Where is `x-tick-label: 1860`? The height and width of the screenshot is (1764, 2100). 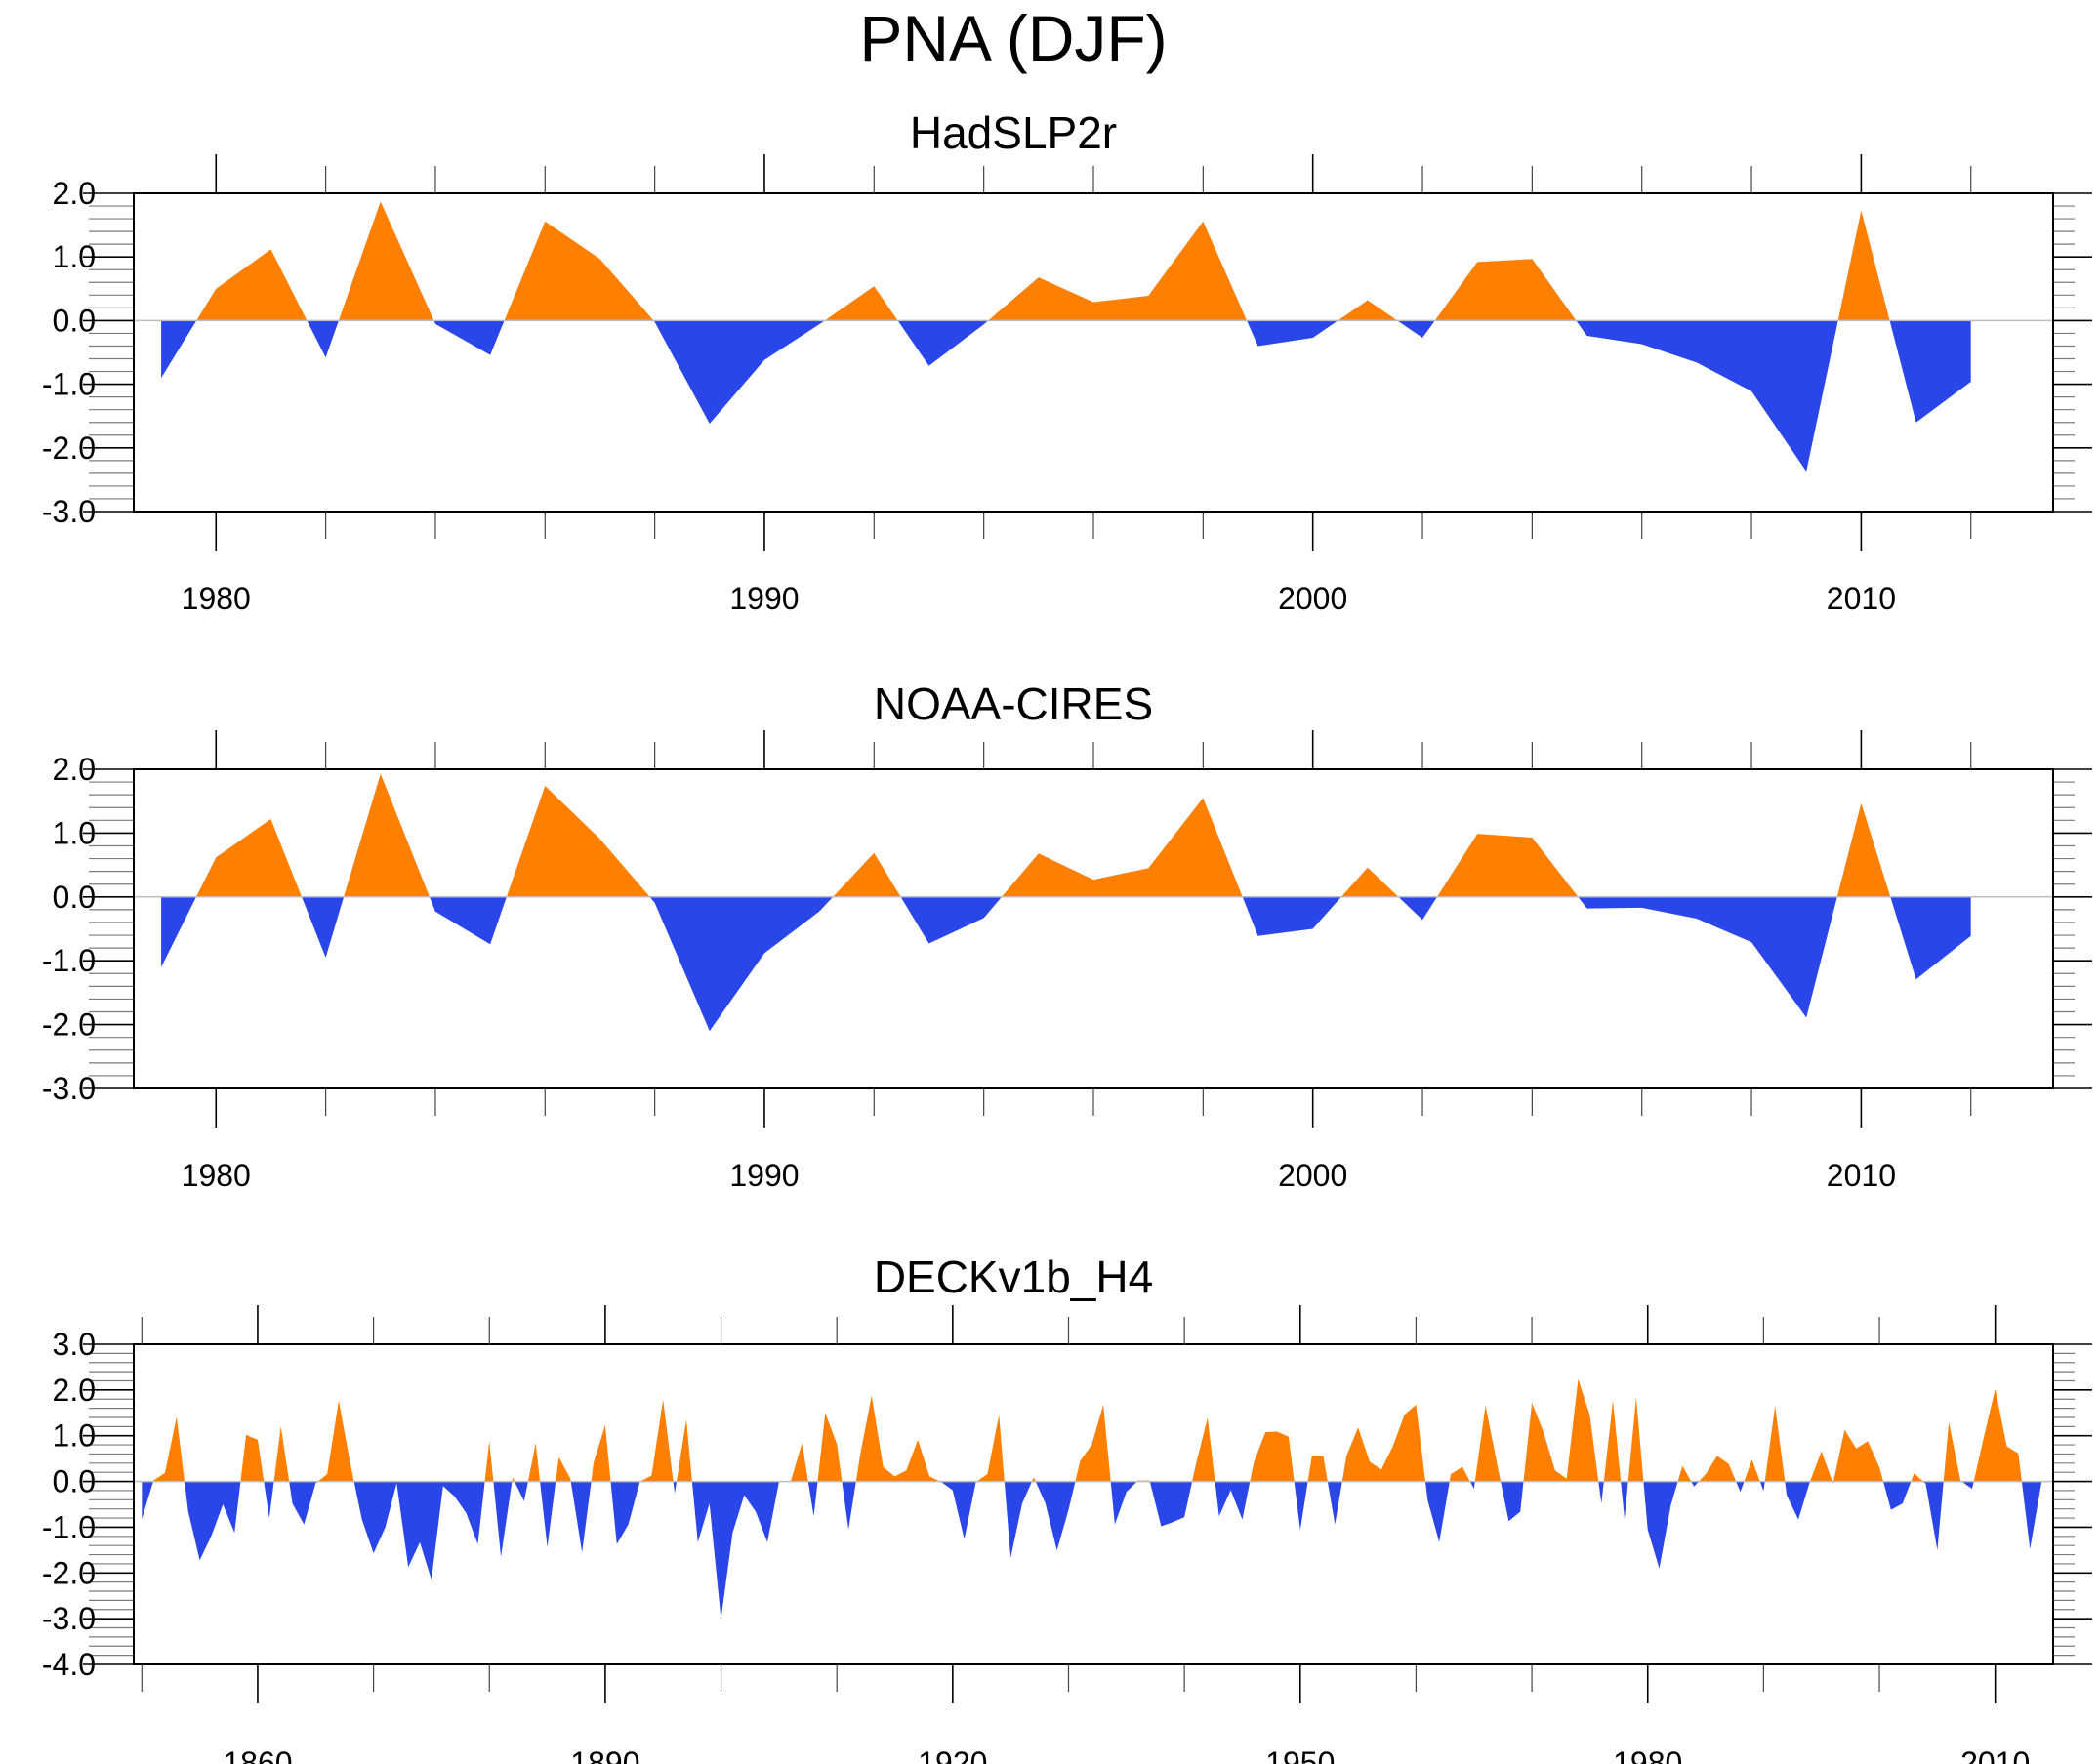 x-tick-label: 1860 is located at coordinates (257, 1754).